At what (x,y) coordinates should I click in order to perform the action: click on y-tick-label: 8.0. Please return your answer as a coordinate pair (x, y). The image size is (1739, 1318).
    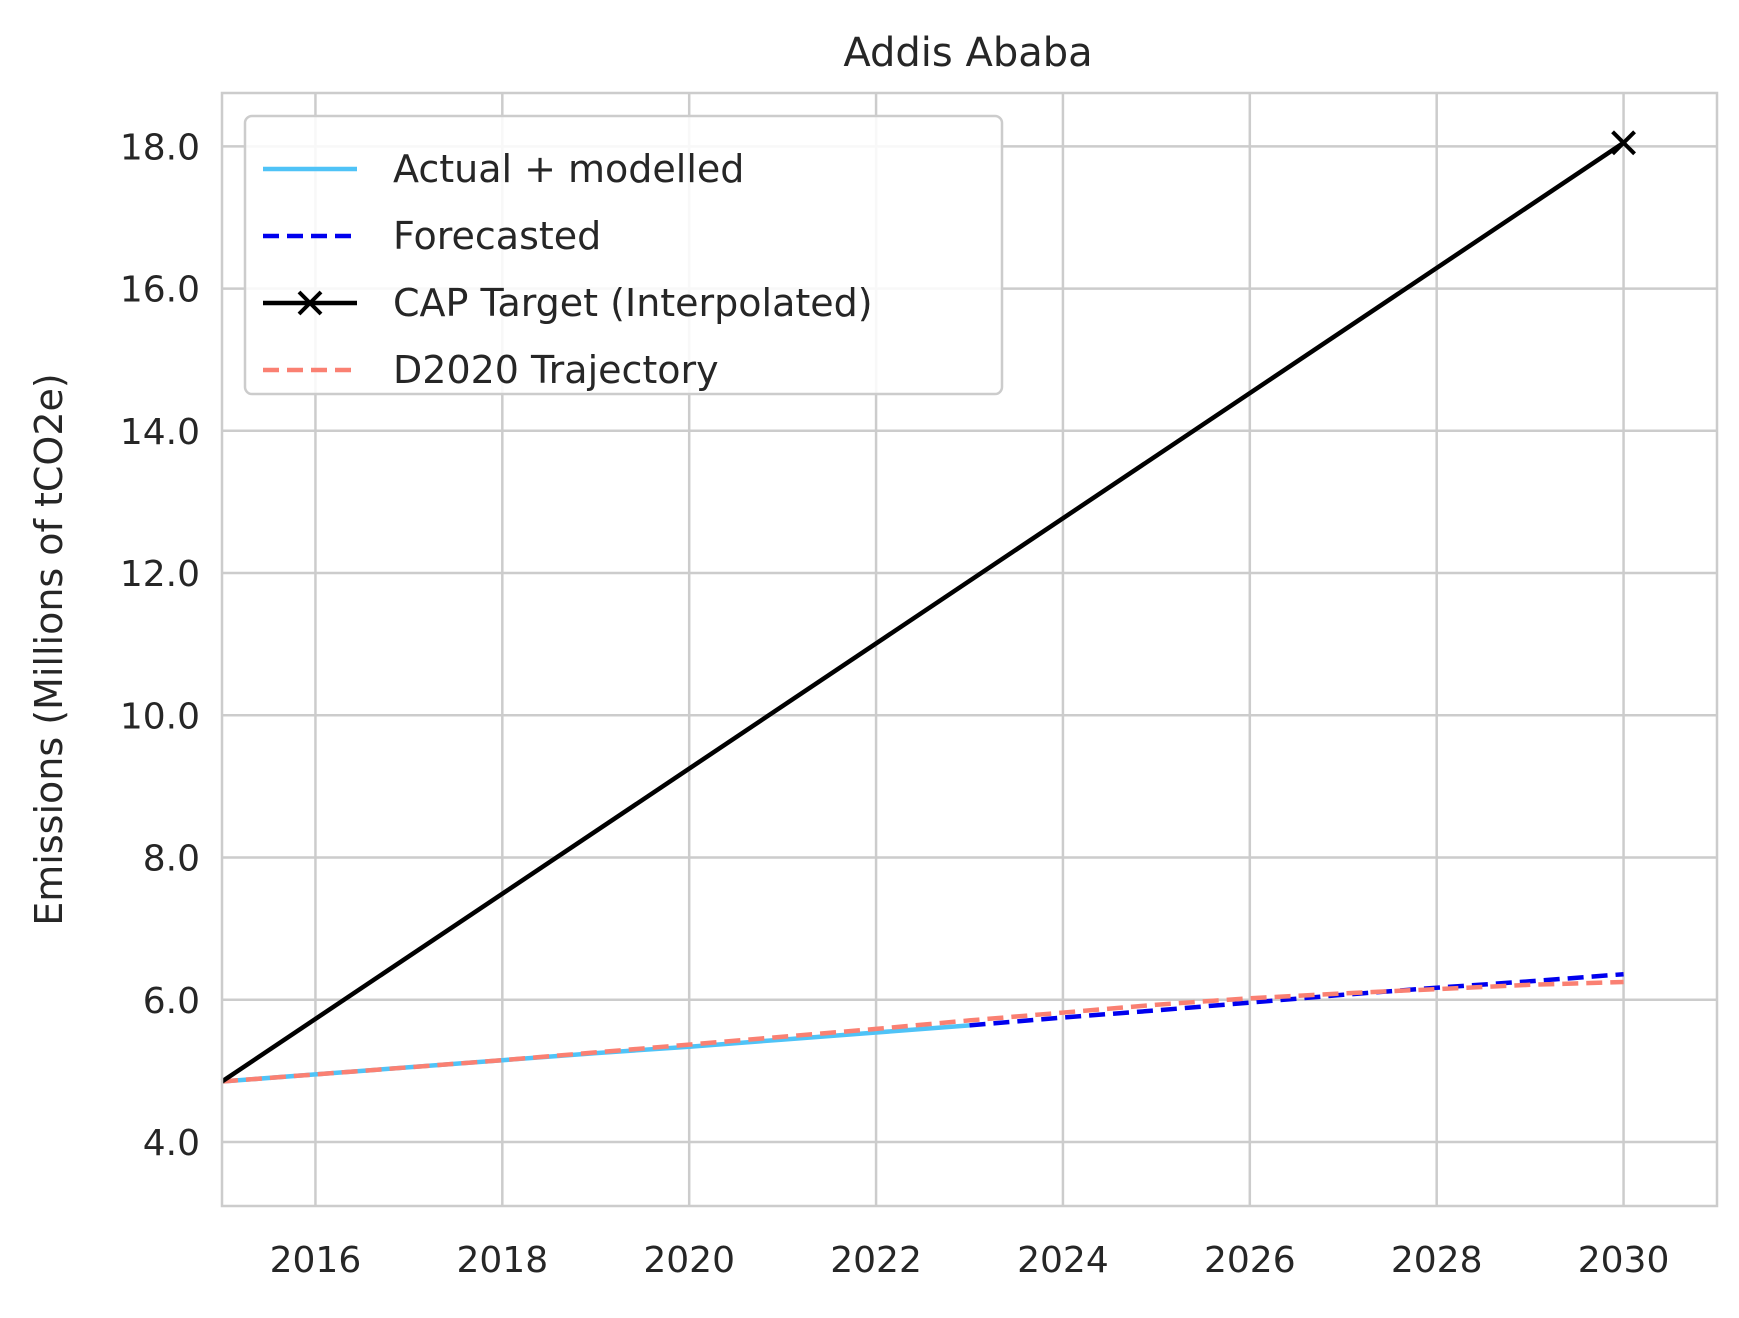
    Looking at the image, I should click on (171, 859).